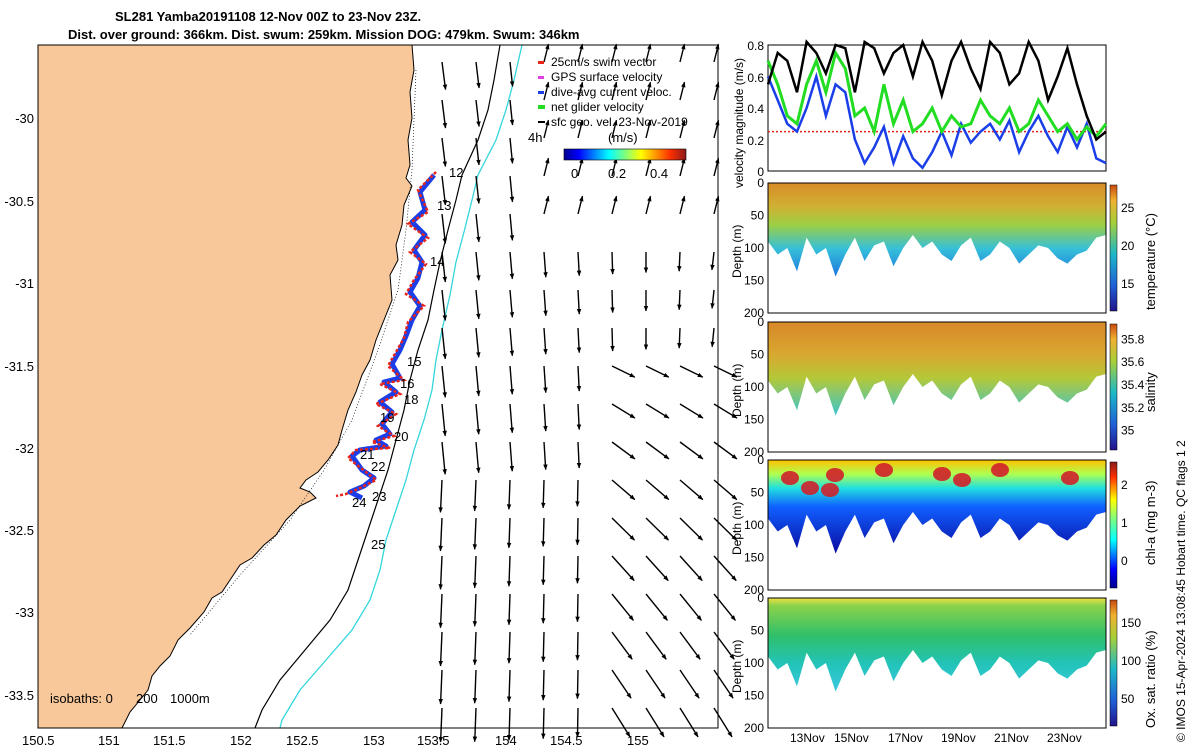  Describe the element at coordinates (541, 122) in the screenshot. I see `legend-swatch-sfc` at that location.